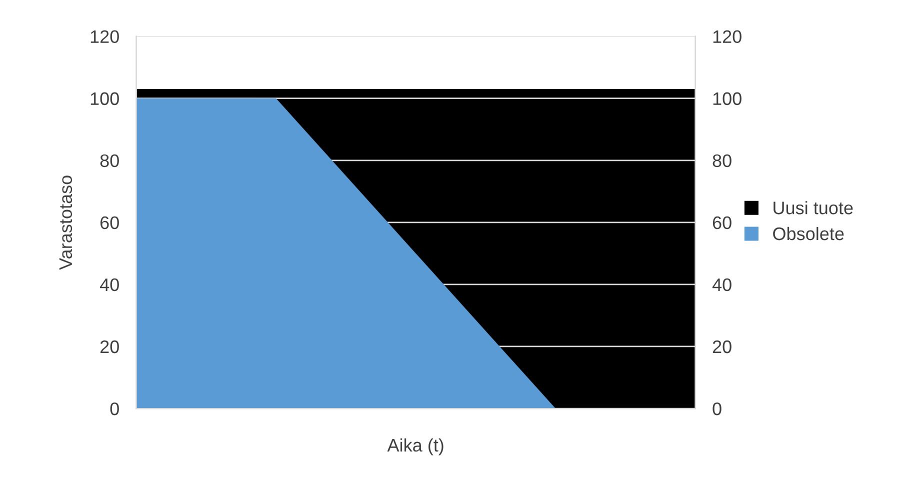 Image resolution: width=921 pixels, height=491 pixels. I want to click on y2-tick-label: 120, so click(727, 37).